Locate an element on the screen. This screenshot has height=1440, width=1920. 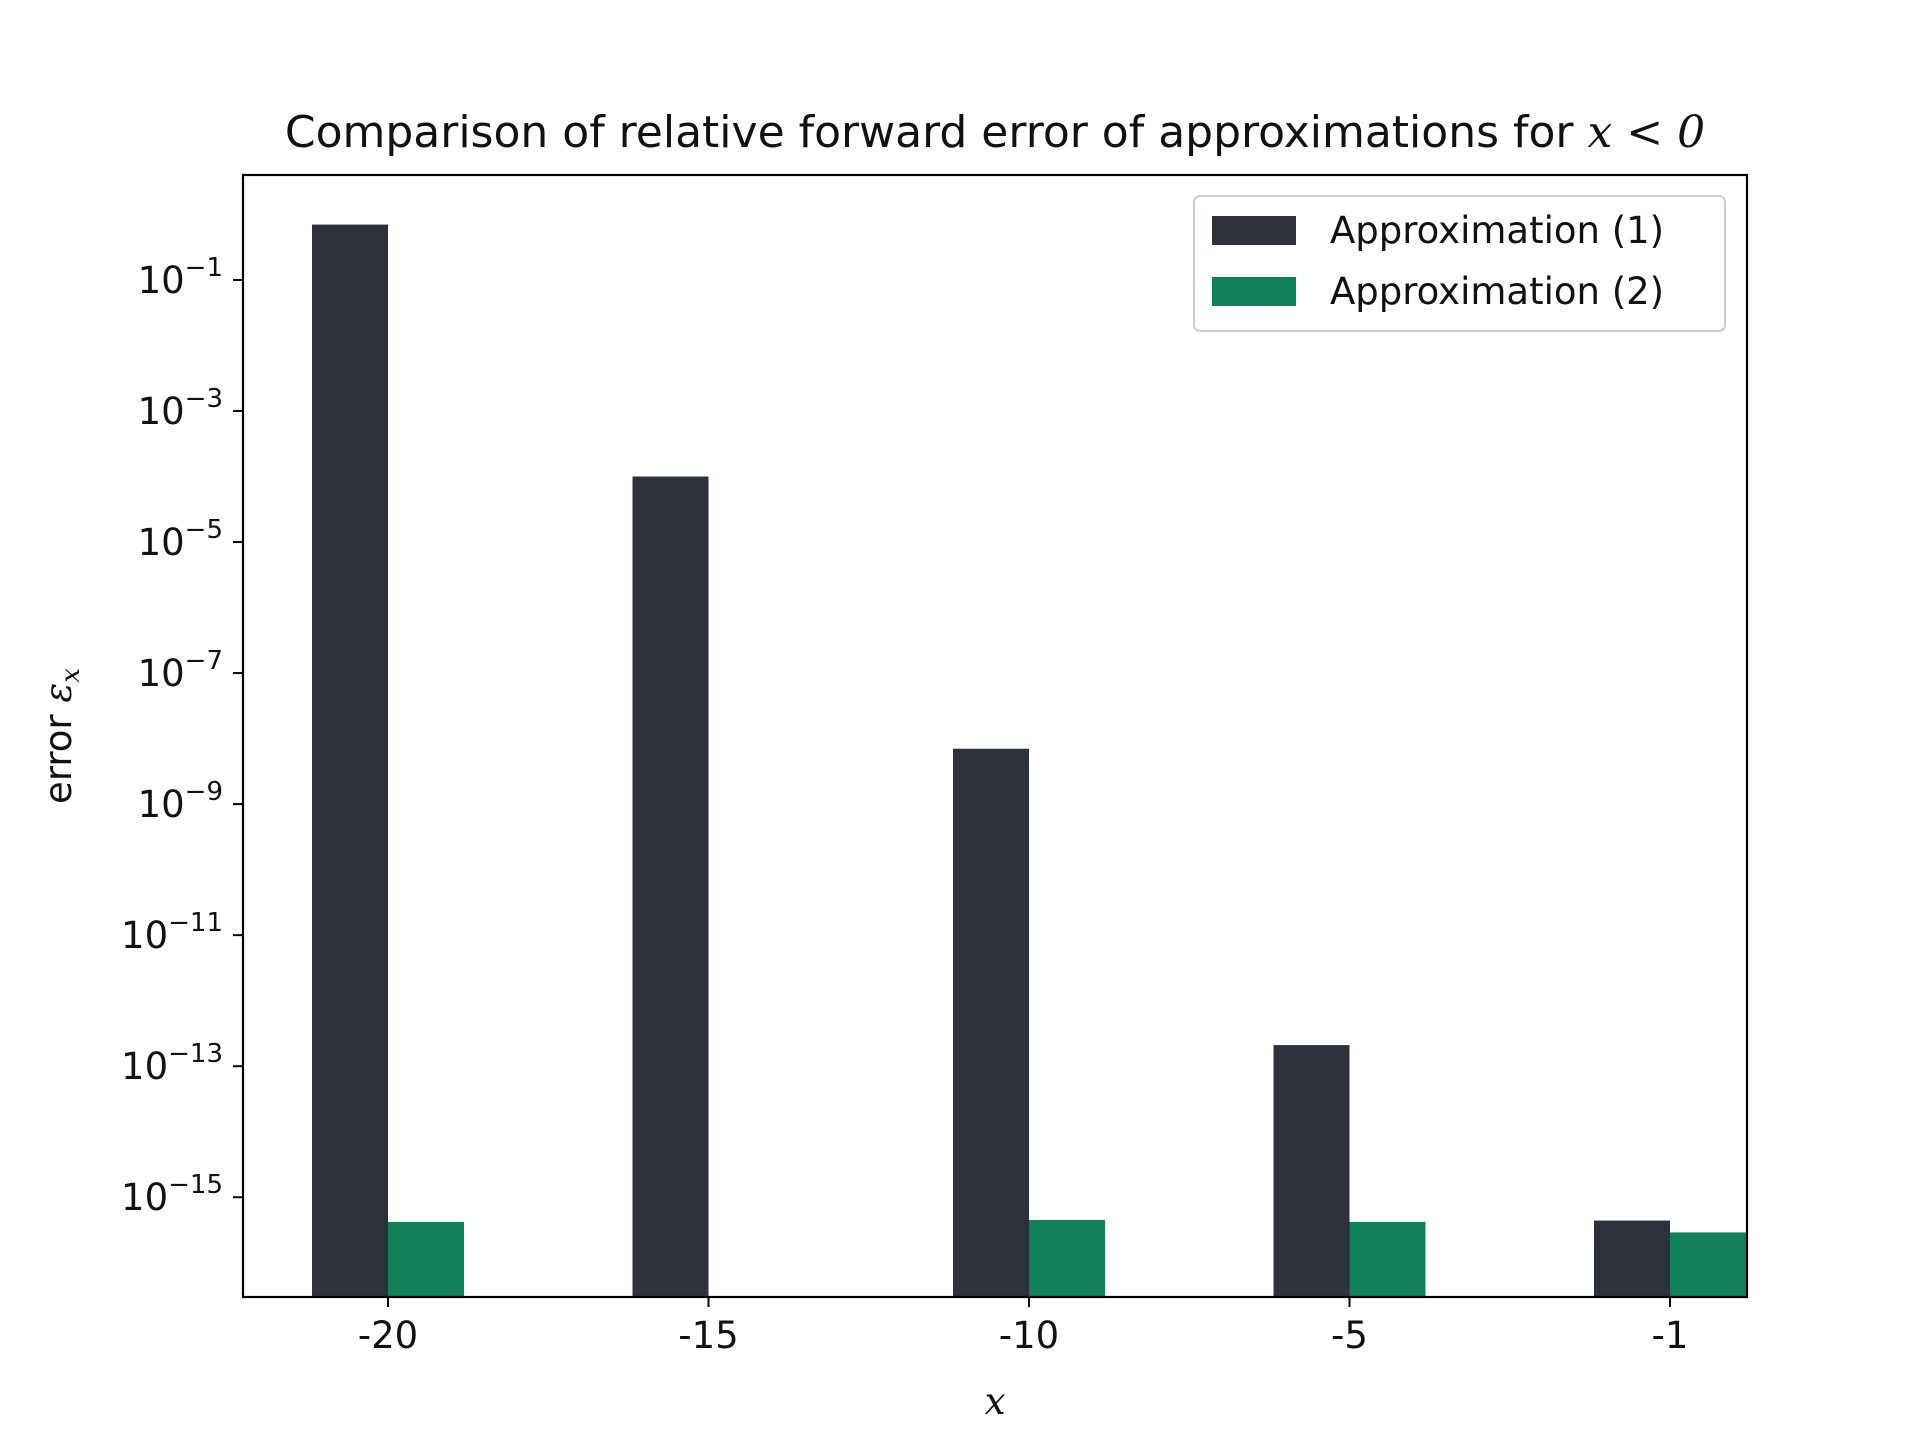
legend: Approximation (1) Approximation (2) is located at coordinates (1459, 263).